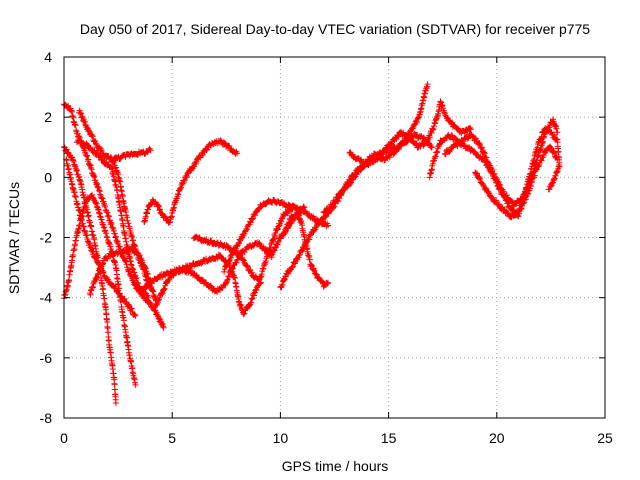 This screenshot has height=480, width=640. Describe the element at coordinates (389, 438) in the screenshot. I see `x-tick-label: 15` at that location.